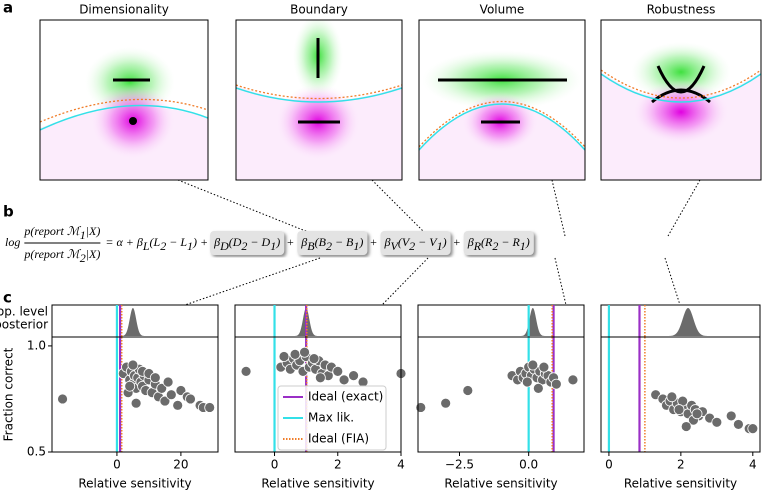 This screenshot has width=763, height=493. What do you see at coordinates (258, 242) in the screenshot?
I see `math-text: − D` at bounding box center [258, 242].